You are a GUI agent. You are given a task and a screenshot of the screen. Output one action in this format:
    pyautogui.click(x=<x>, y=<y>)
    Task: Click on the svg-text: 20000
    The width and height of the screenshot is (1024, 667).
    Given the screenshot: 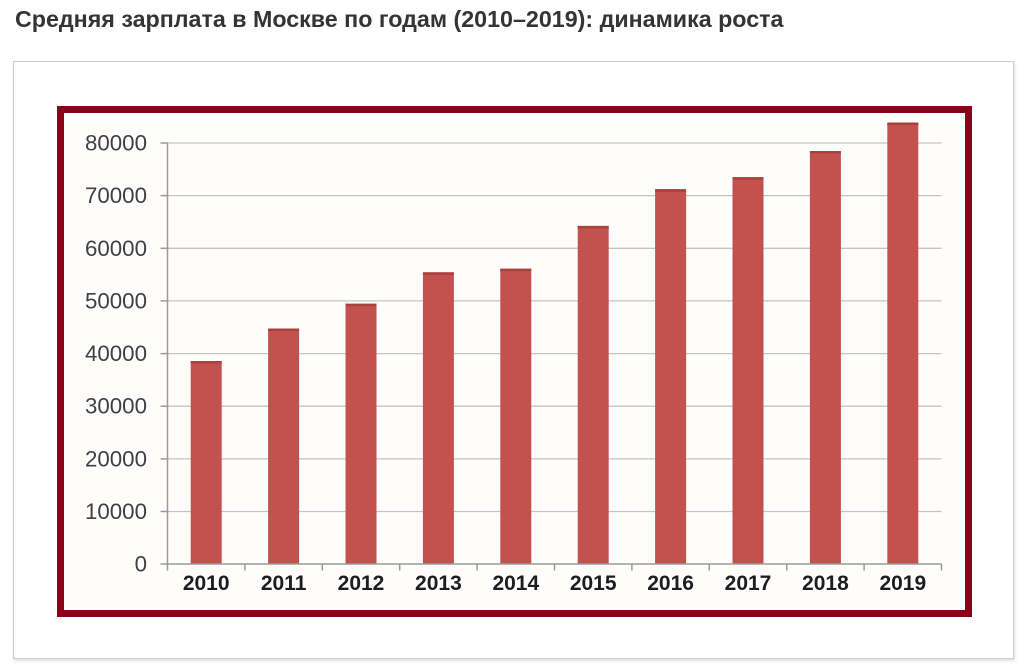 What is the action you would take?
    pyautogui.click(x=116, y=458)
    